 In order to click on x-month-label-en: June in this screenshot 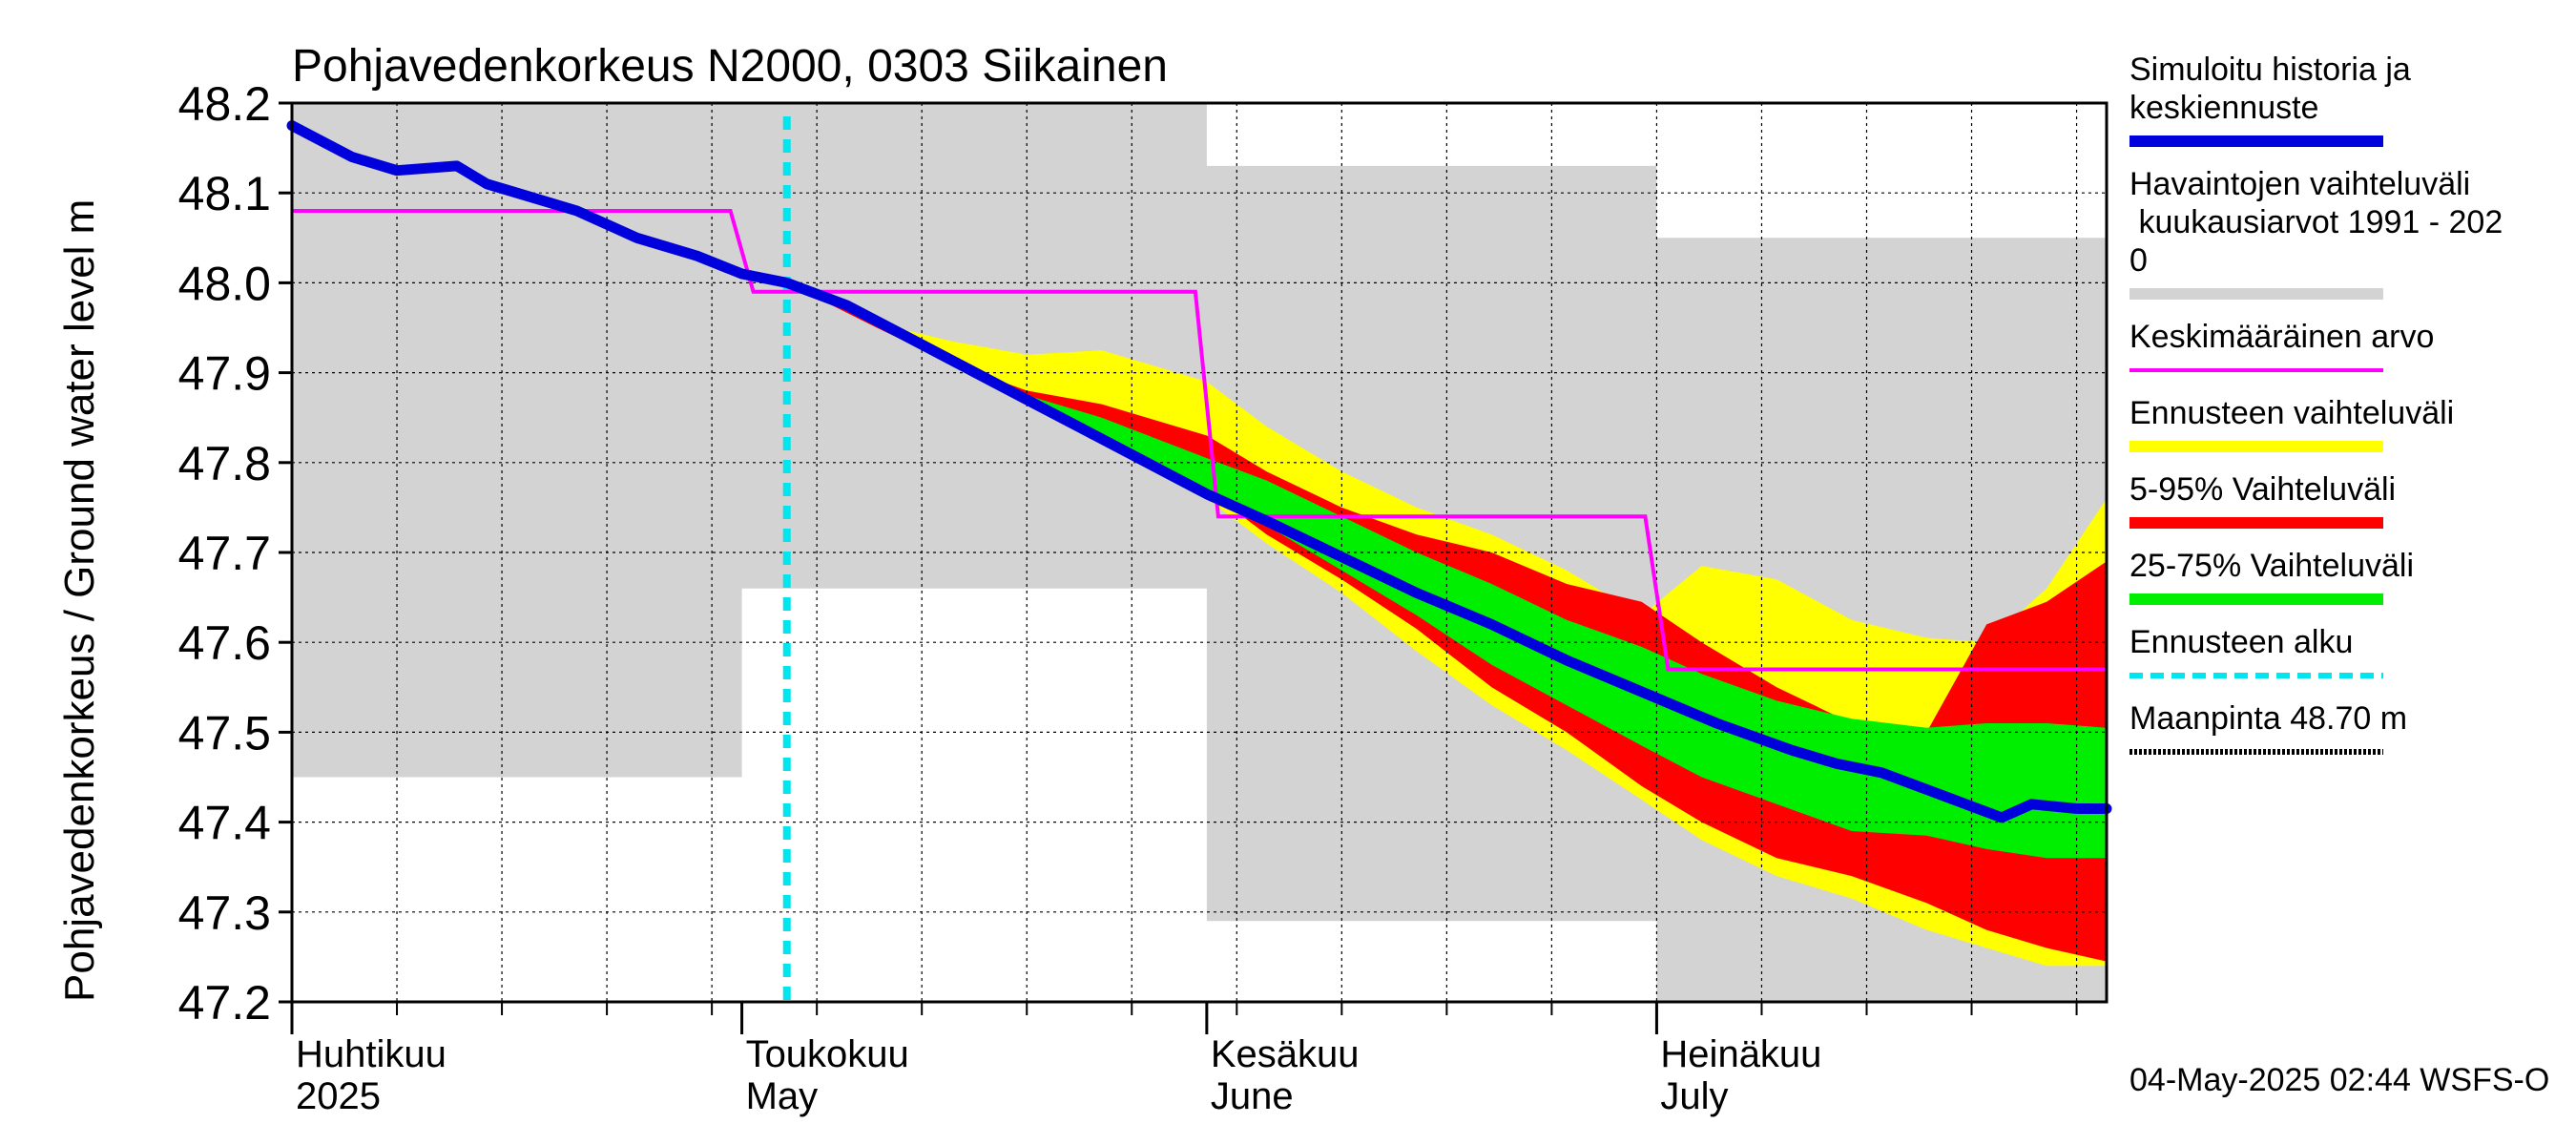, I will do `click(1252, 1096)`.